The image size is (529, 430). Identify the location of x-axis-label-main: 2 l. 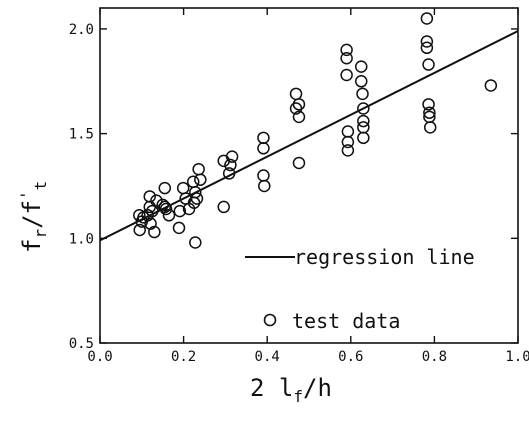
(271, 388).